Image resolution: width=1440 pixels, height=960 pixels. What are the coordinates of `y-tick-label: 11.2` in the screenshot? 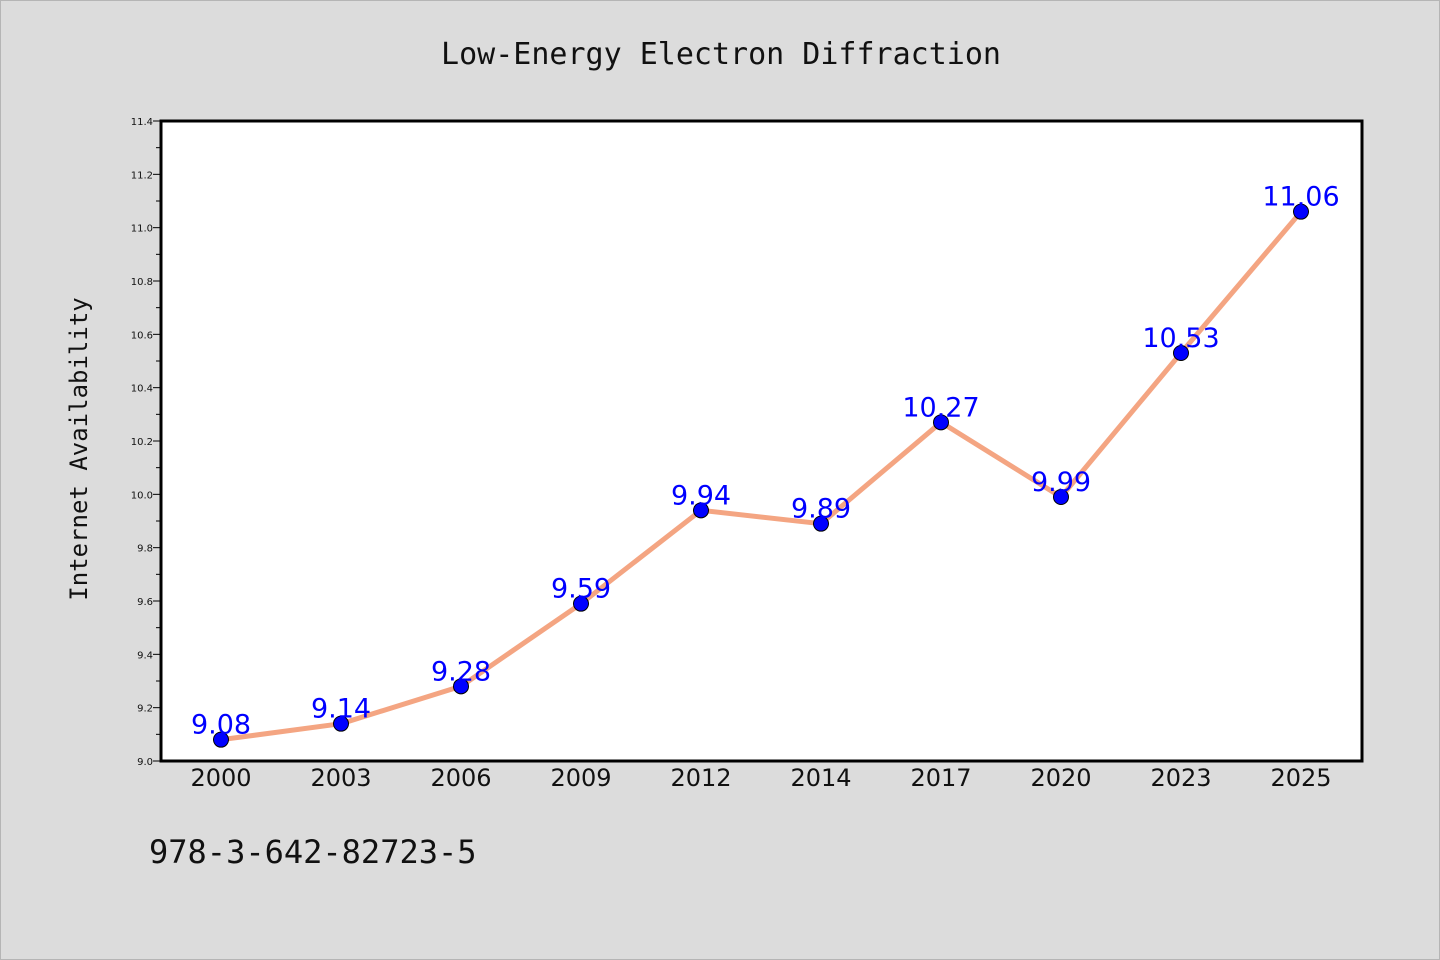 It's located at (142, 175).